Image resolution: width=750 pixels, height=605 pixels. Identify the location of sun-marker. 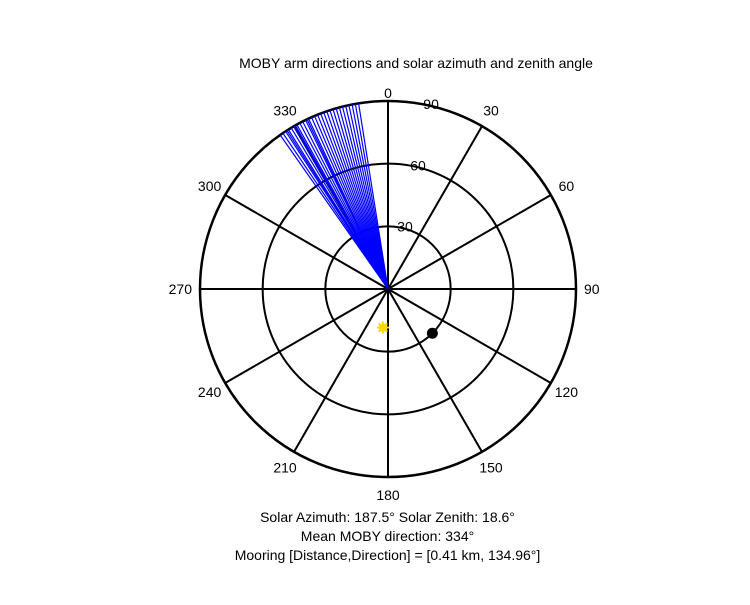
(382, 327).